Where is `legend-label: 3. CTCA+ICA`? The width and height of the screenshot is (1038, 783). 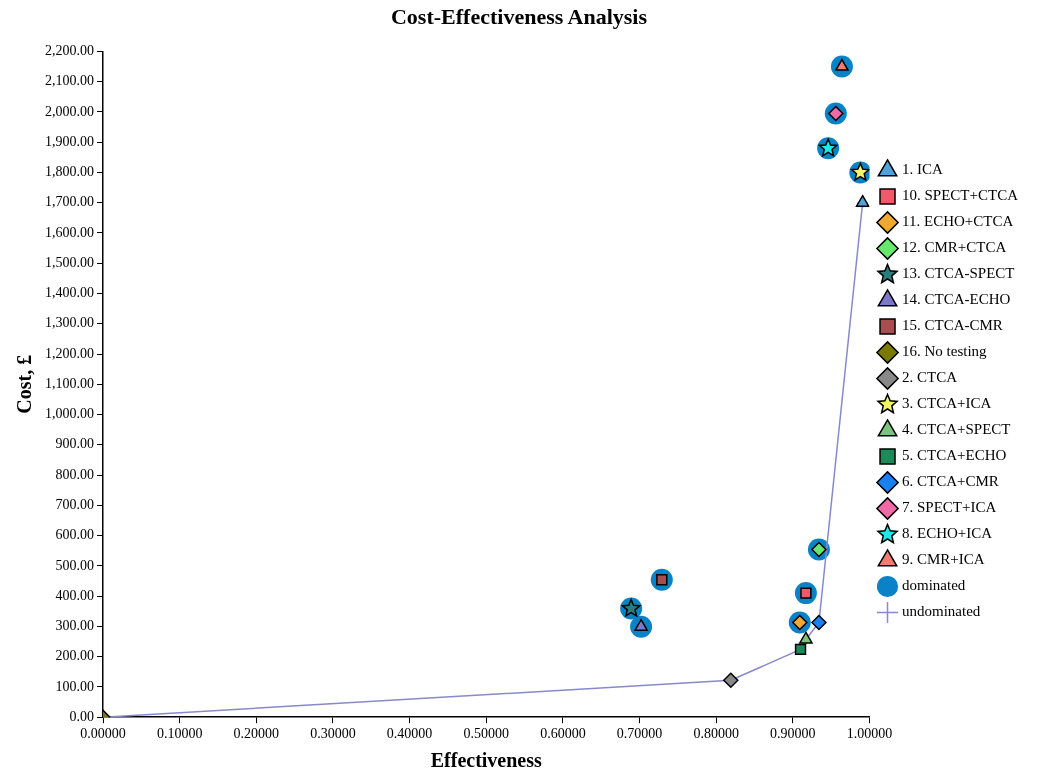 legend-label: 3. CTCA+ICA is located at coordinates (947, 403).